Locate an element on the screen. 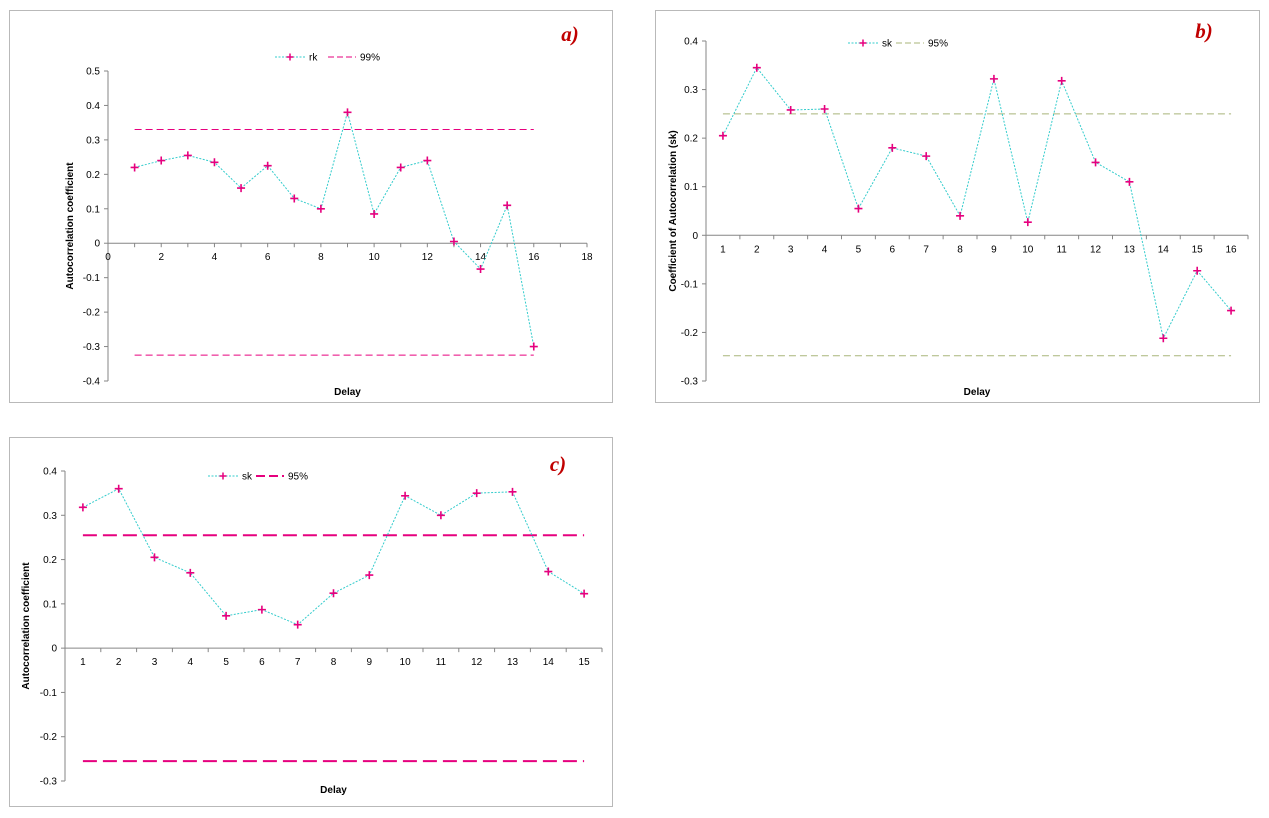  series-line-sk is located at coordinates (333, 557).